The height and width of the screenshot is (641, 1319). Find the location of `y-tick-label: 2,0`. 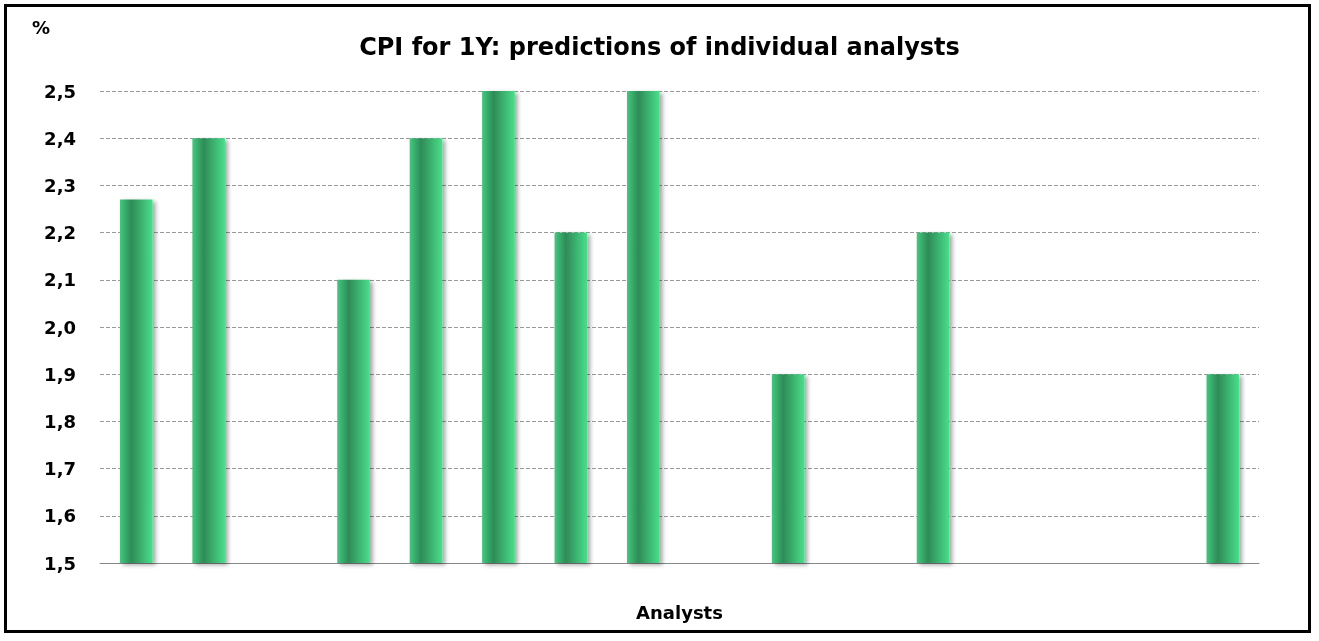

y-tick-label: 2,0 is located at coordinates (60, 327).